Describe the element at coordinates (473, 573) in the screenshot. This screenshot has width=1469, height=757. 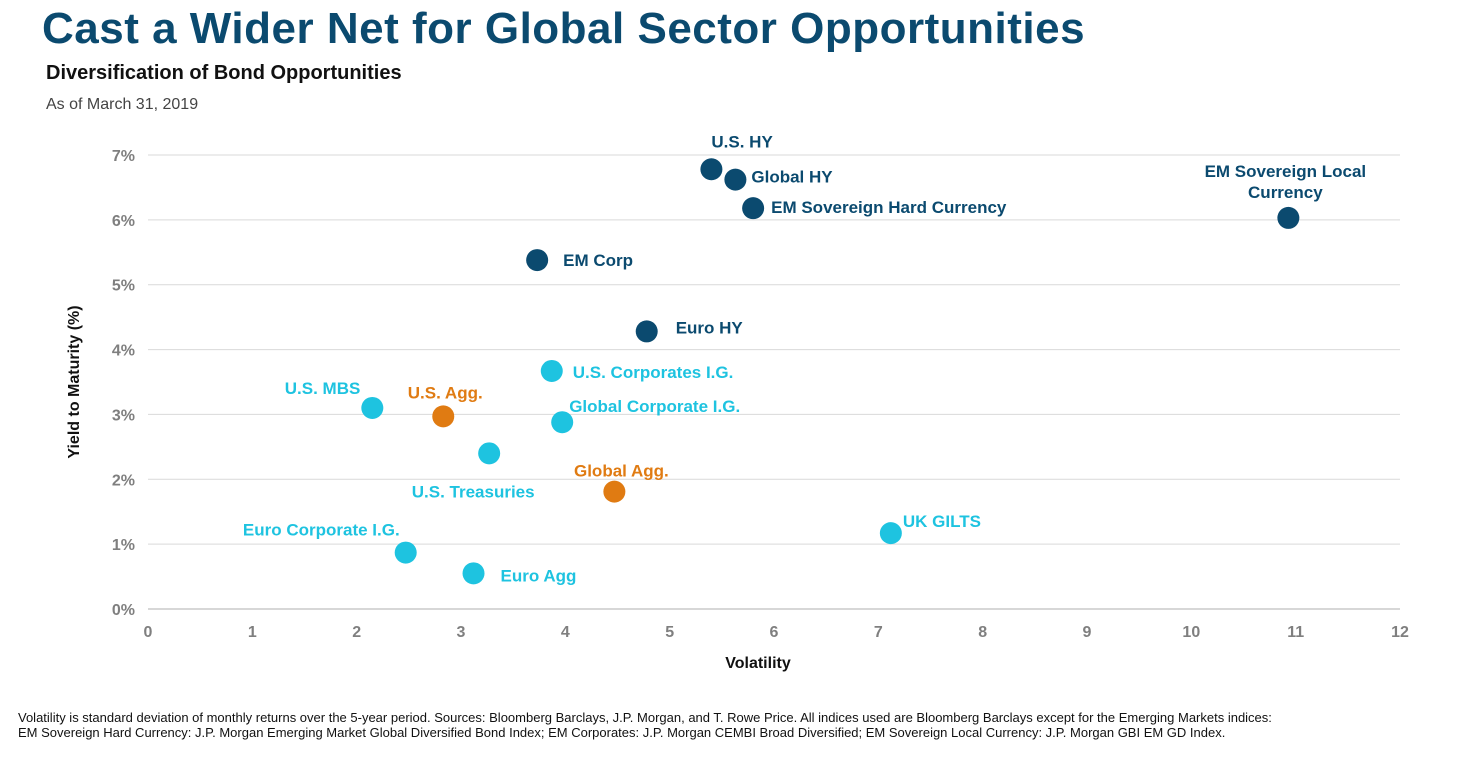
I see `point-euro-agg` at that location.